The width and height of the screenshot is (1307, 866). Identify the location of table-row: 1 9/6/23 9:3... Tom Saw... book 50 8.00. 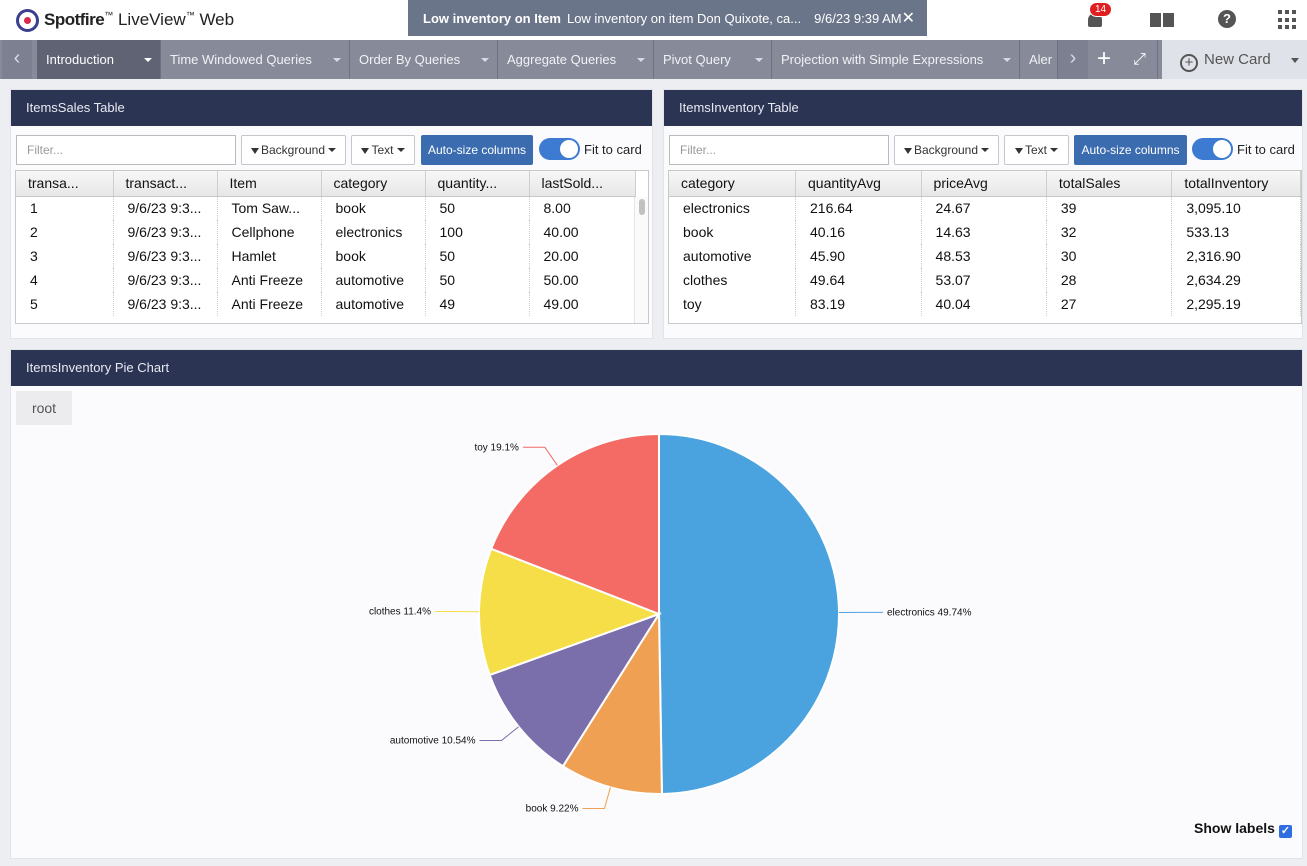
(326, 208).